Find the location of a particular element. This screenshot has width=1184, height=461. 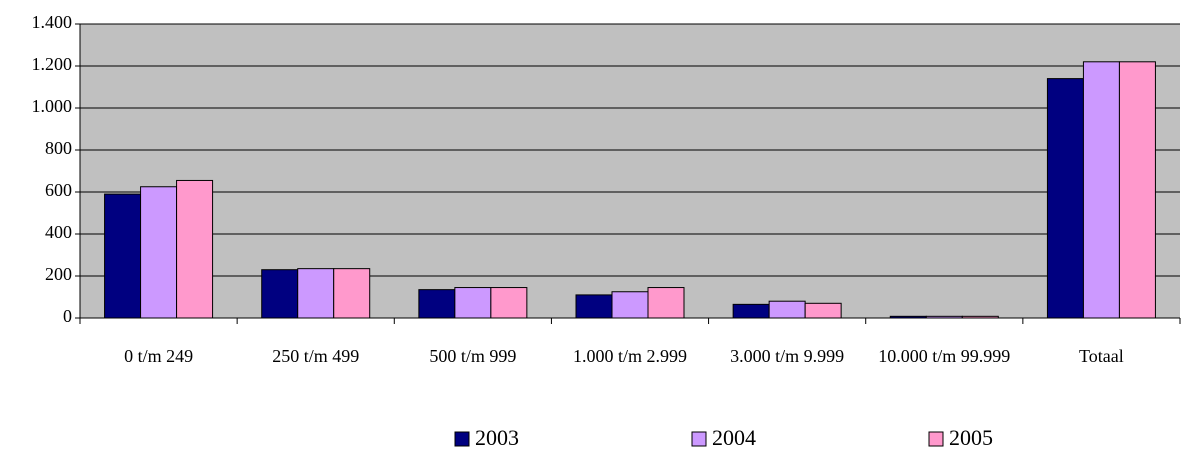

x-tick-label: Totaal is located at coordinates (1101, 356).